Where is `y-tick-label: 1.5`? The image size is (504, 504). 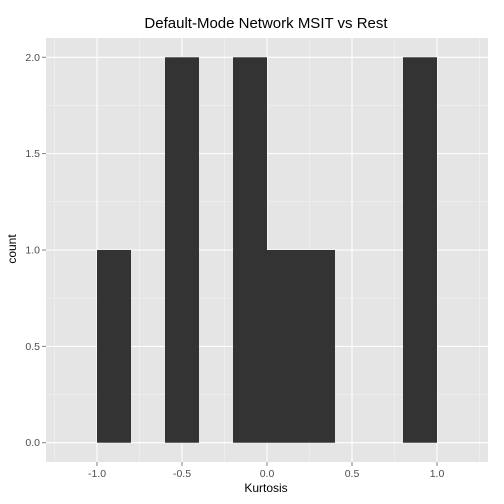 y-tick-label: 1.5 is located at coordinates (32, 154).